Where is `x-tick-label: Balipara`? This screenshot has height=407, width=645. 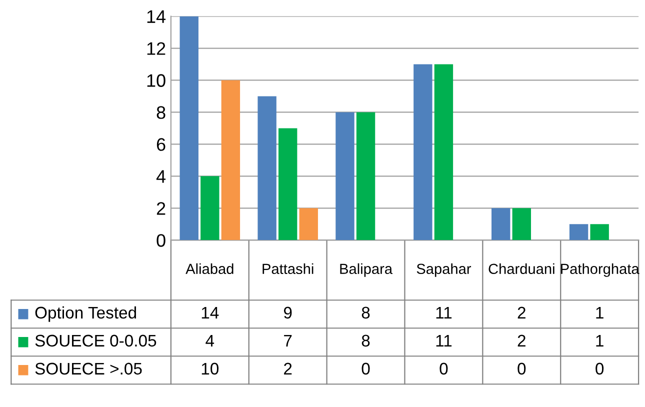 x-tick-label: Balipara is located at coordinates (366, 270).